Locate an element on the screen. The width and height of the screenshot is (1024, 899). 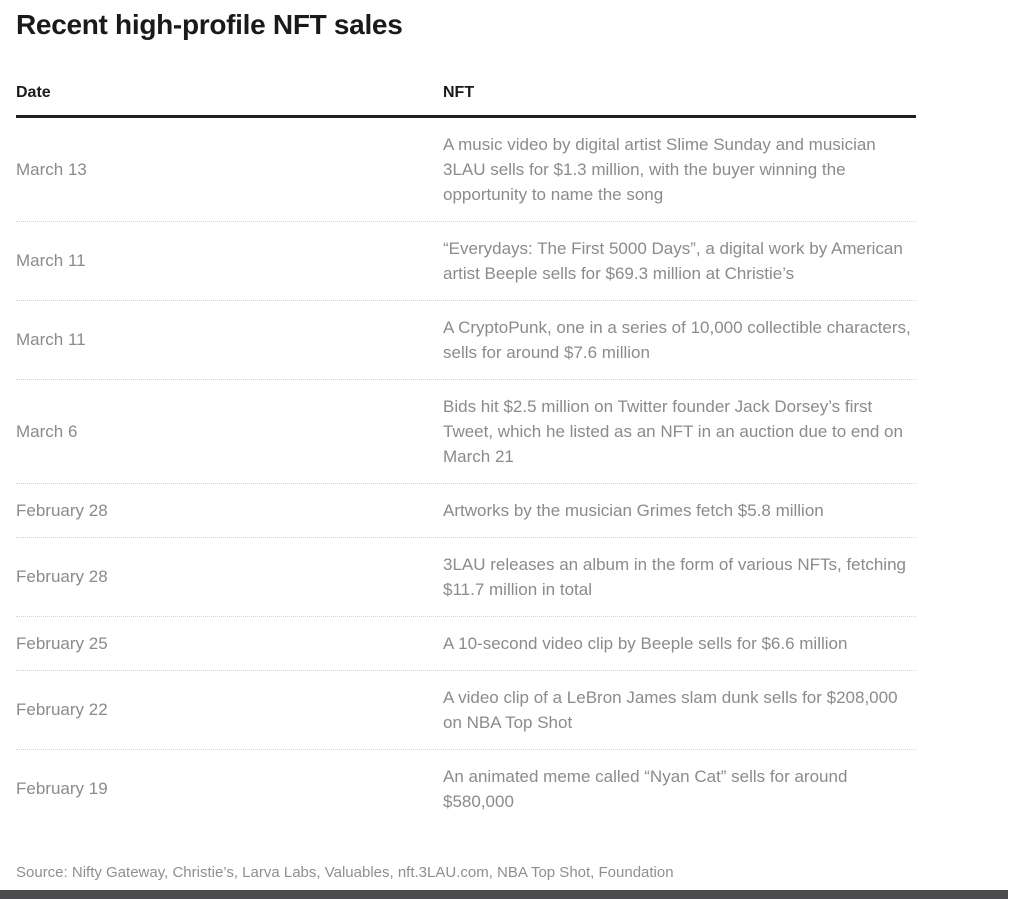
column-header-nft: NFT is located at coordinates (459, 92).